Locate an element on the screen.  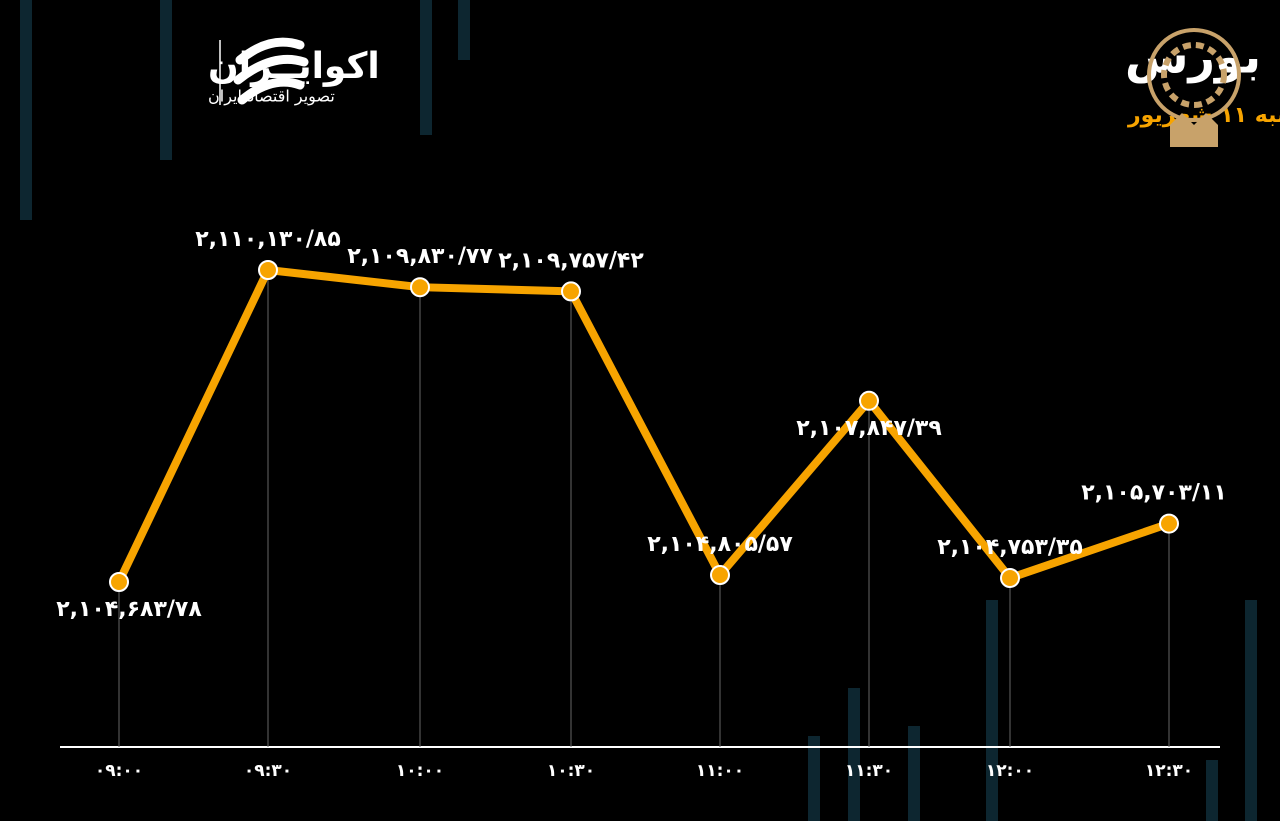
emblem is located at coordinates (1194, 87).